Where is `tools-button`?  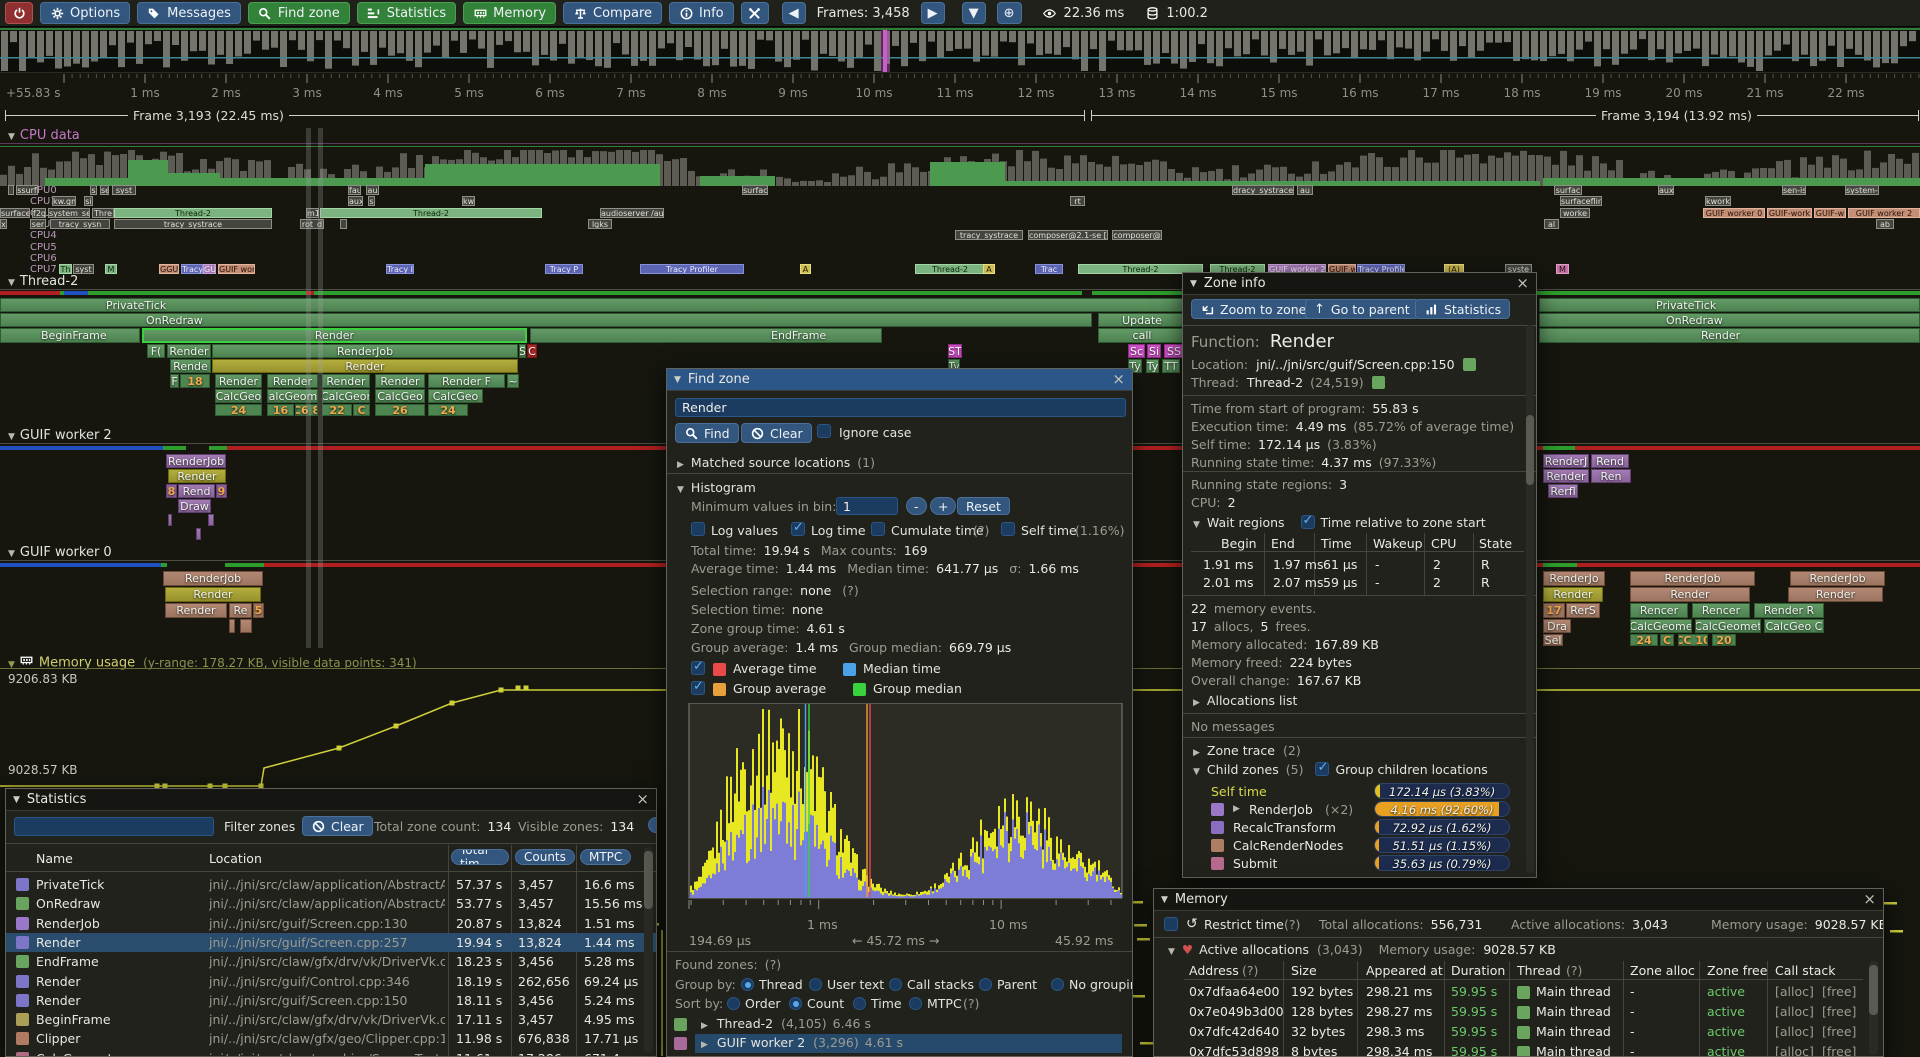 tools-button is located at coordinates (754, 13).